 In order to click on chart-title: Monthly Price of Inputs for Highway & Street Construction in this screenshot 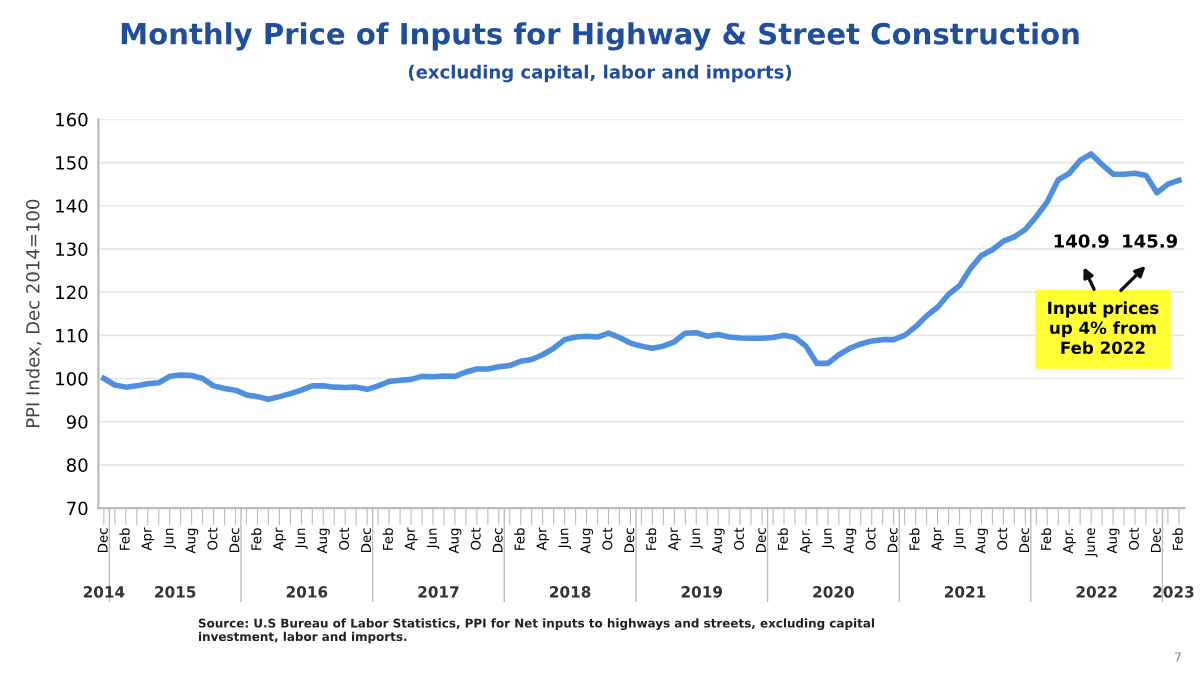, I will do `click(600, 36)`.